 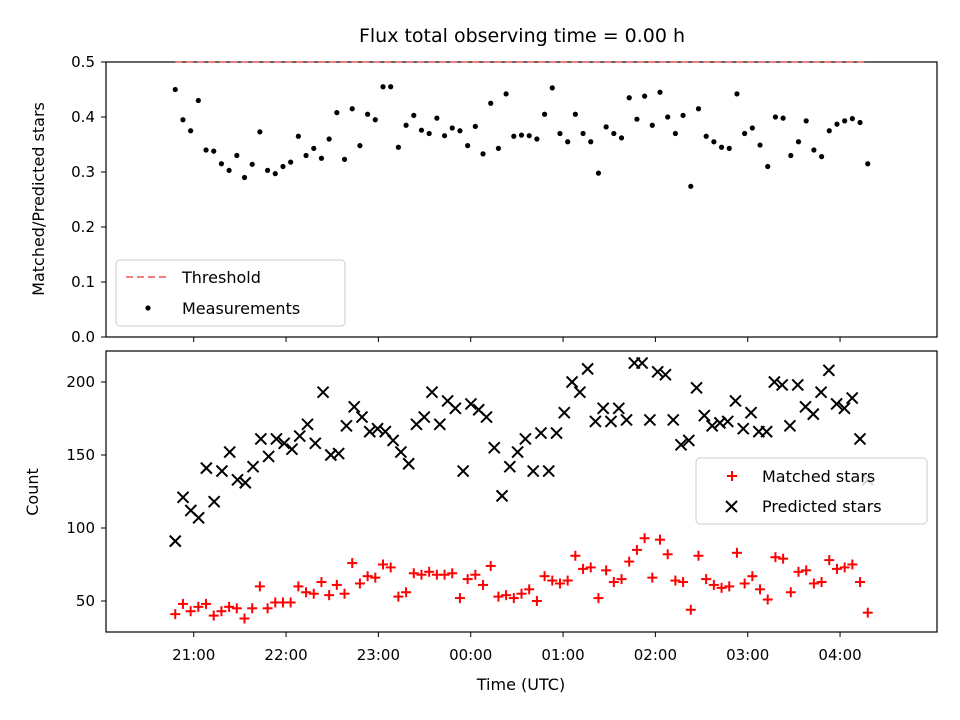 What do you see at coordinates (811, 491) in the screenshot?
I see `bottom-legend-box` at bounding box center [811, 491].